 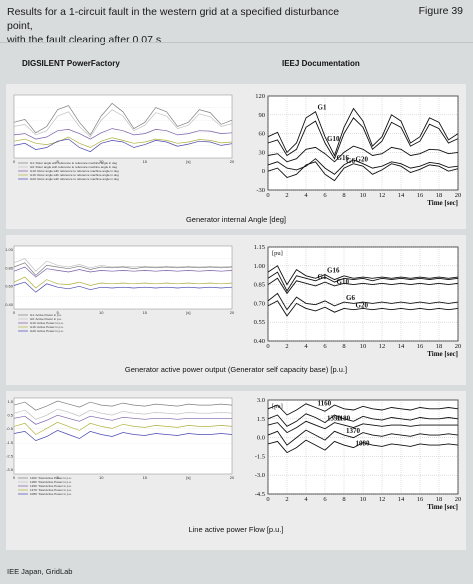 What do you see at coordinates (267, 195) in the screenshot?
I see `ieej-xtick-label: 0` at bounding box center [267, 195].